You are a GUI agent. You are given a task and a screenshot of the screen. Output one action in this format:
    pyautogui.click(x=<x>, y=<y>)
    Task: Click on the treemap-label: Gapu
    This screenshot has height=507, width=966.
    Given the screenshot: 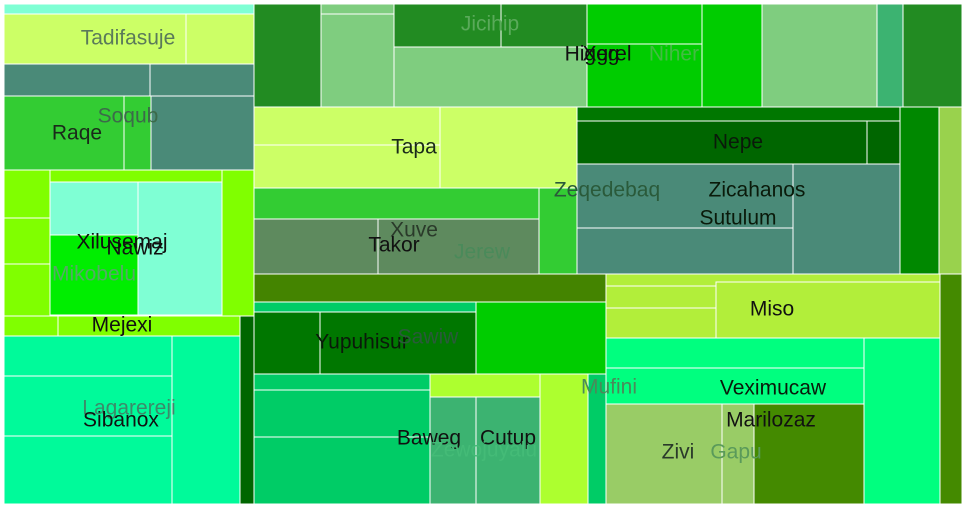 What is the action you would take?
    pyautogui.click(x=735, y=452)
    